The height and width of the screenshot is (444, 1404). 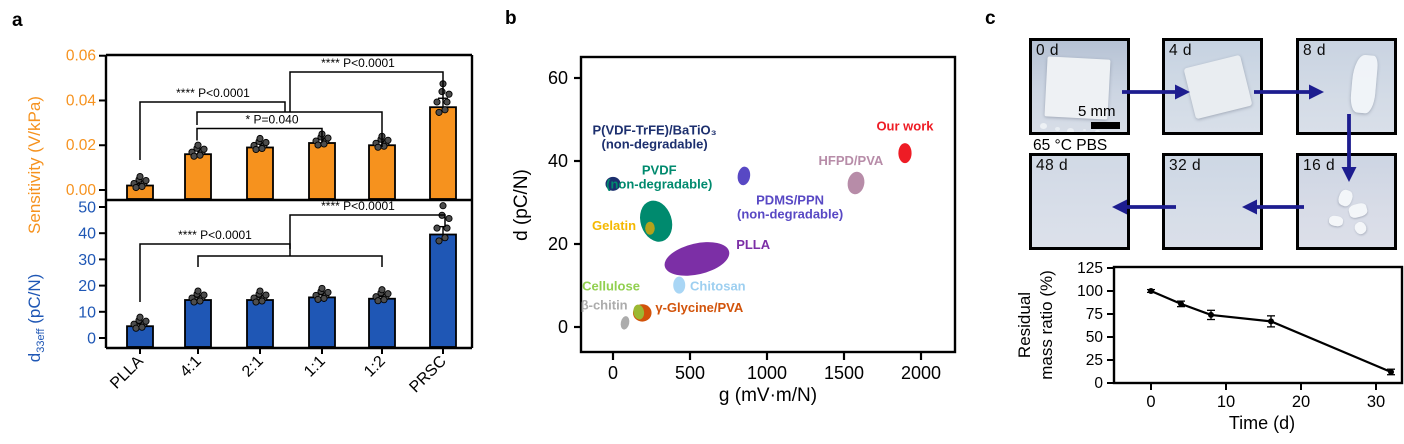 What do you see at coordinates (1079, 86) in the screenshot?
I see `photo-0d: 0 d 5 mm` at bounding box center [1079, 86].